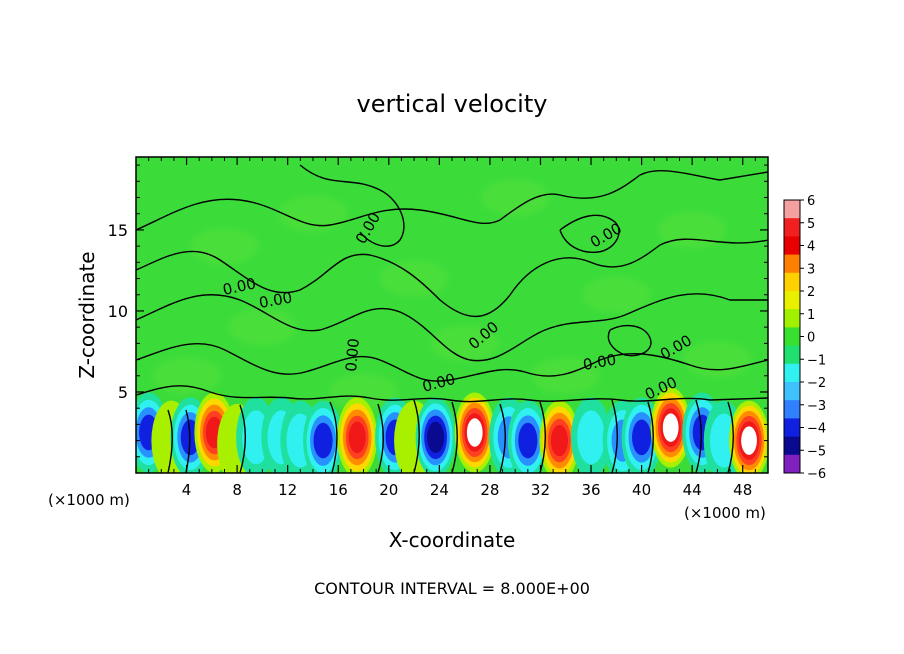 Image resolution: width=904 pixels, height=654 pixels. What do you see at coordinates (540, 490) in the screenshot?
I see `x-tick-label: 32` at bounding box center [540, 490].